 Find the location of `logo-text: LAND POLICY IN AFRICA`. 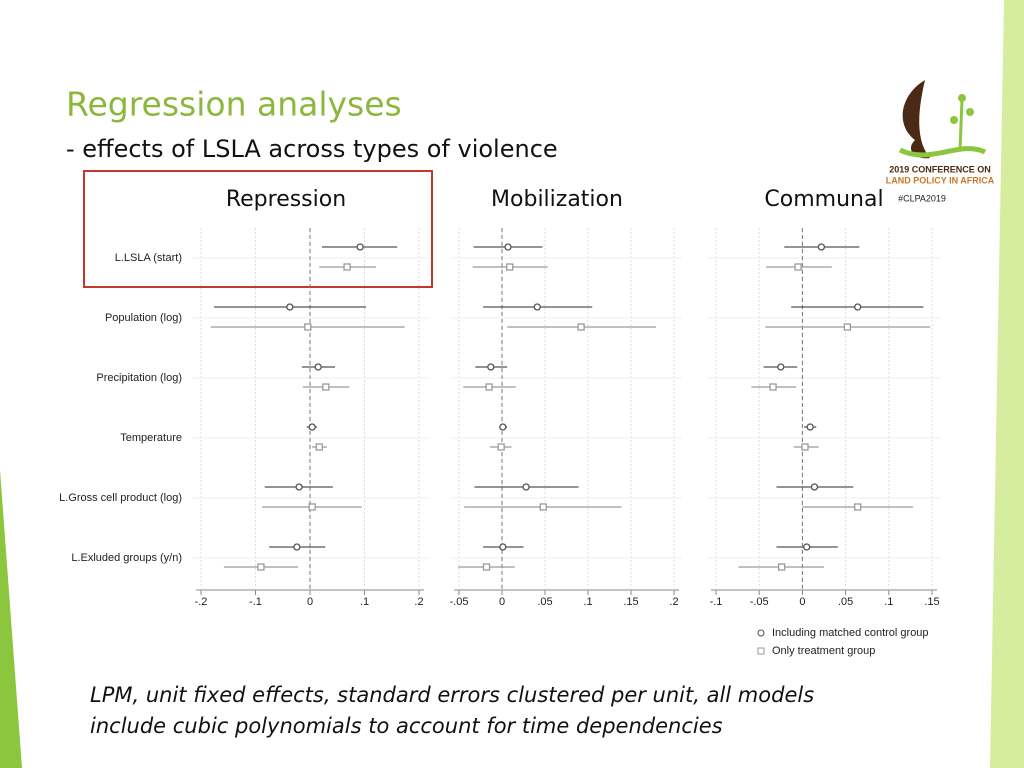

logo-text: LAND POLICY IN AFRICA is located at coordinates (940, 180).